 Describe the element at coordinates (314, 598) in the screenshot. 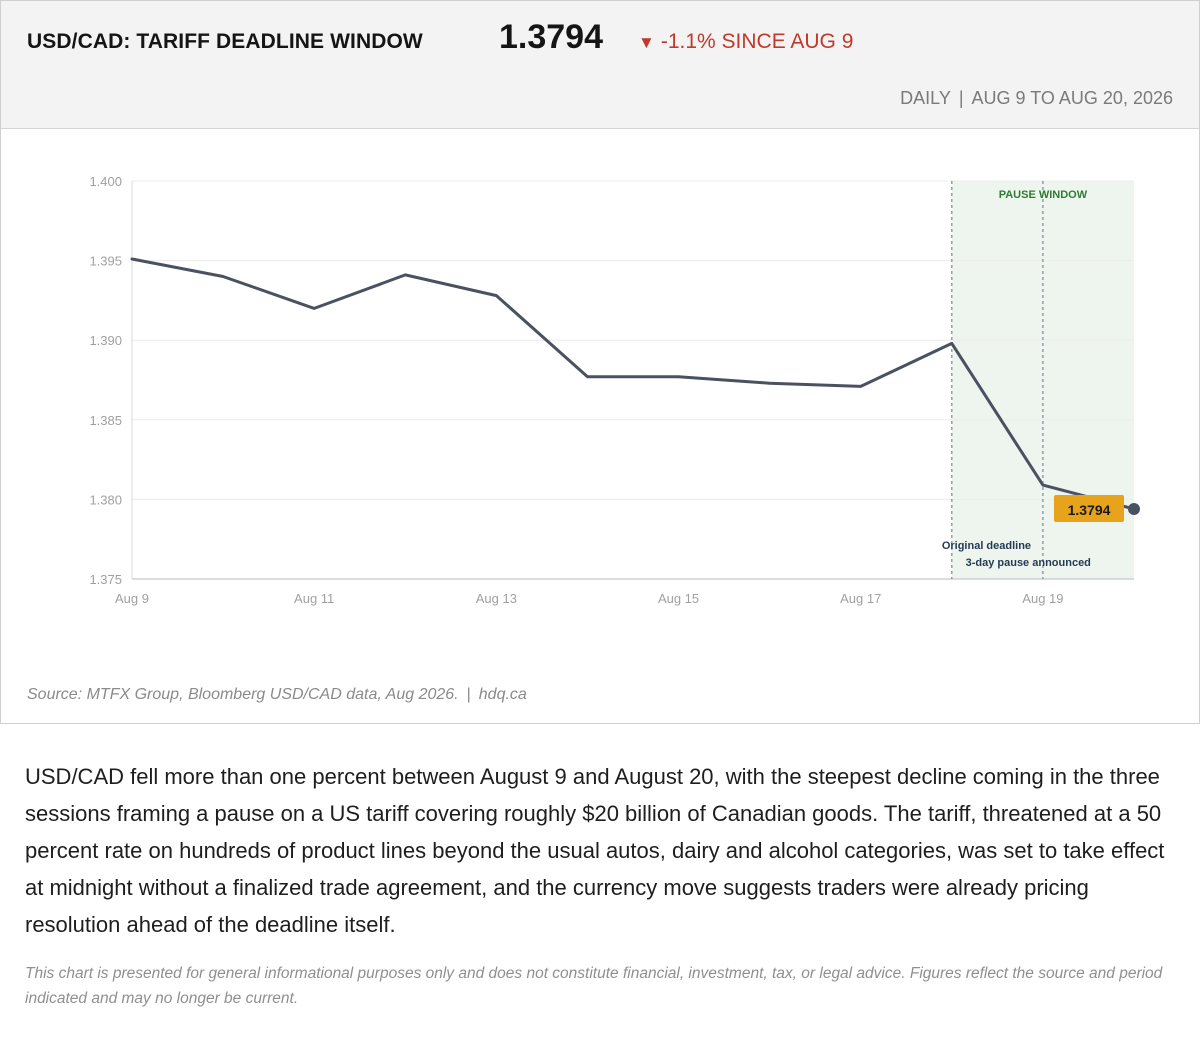

I see `x-tick-label: Aug 11` at that location.